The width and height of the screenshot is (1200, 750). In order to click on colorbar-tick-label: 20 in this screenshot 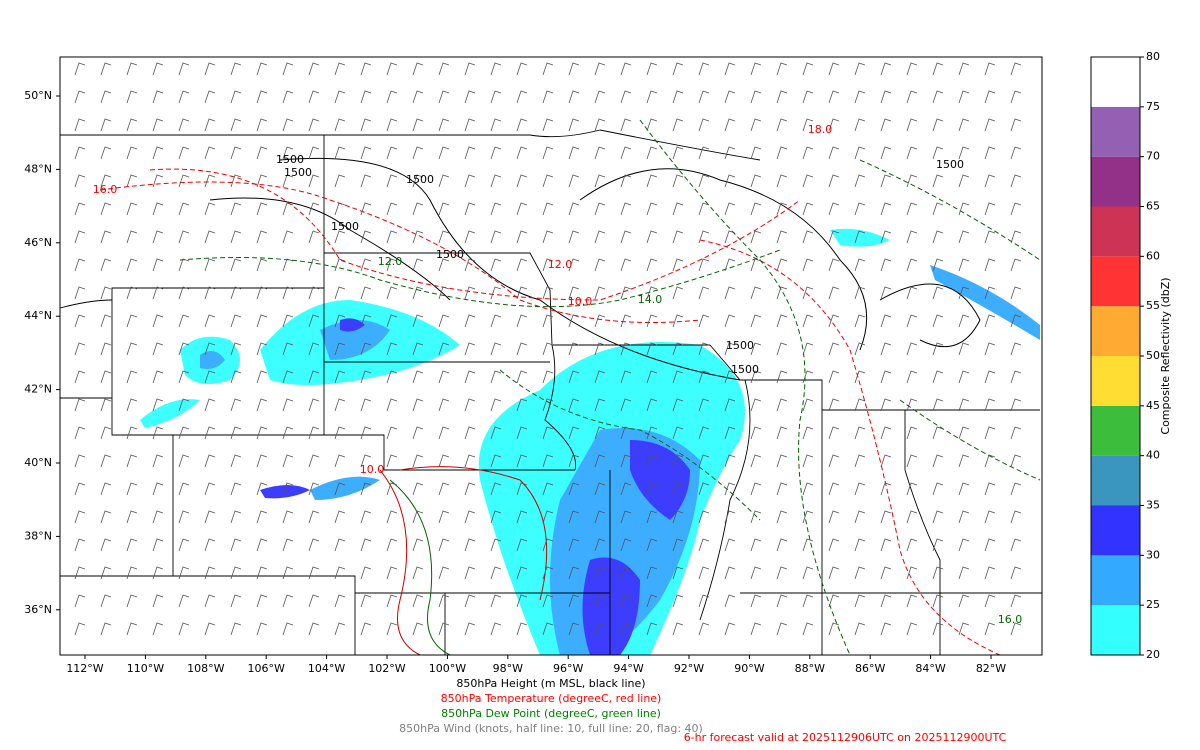, I will do `click(1153, 654)`.